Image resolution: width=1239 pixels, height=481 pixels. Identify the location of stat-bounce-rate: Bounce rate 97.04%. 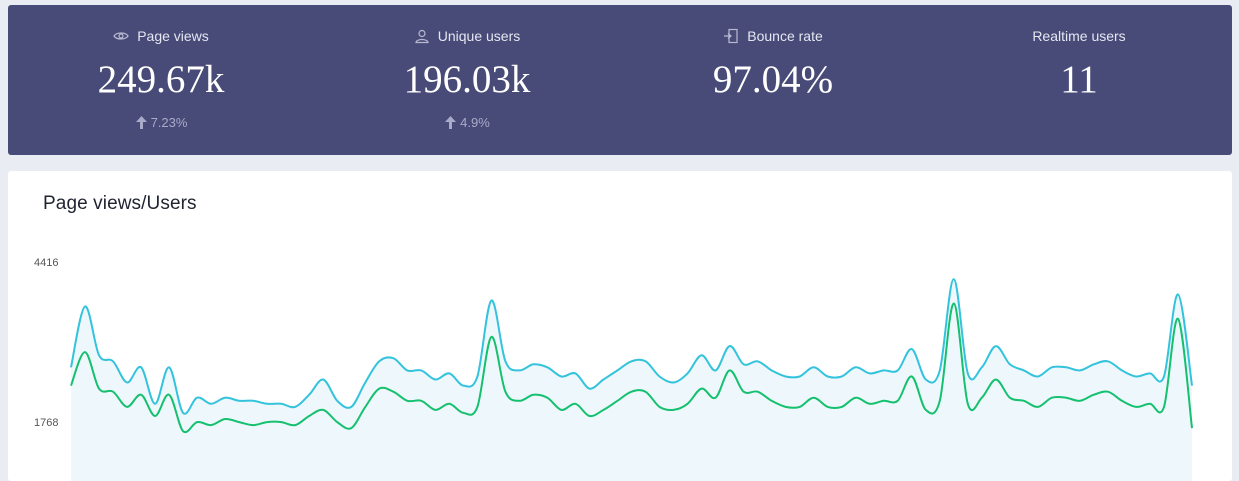
(773, 80).